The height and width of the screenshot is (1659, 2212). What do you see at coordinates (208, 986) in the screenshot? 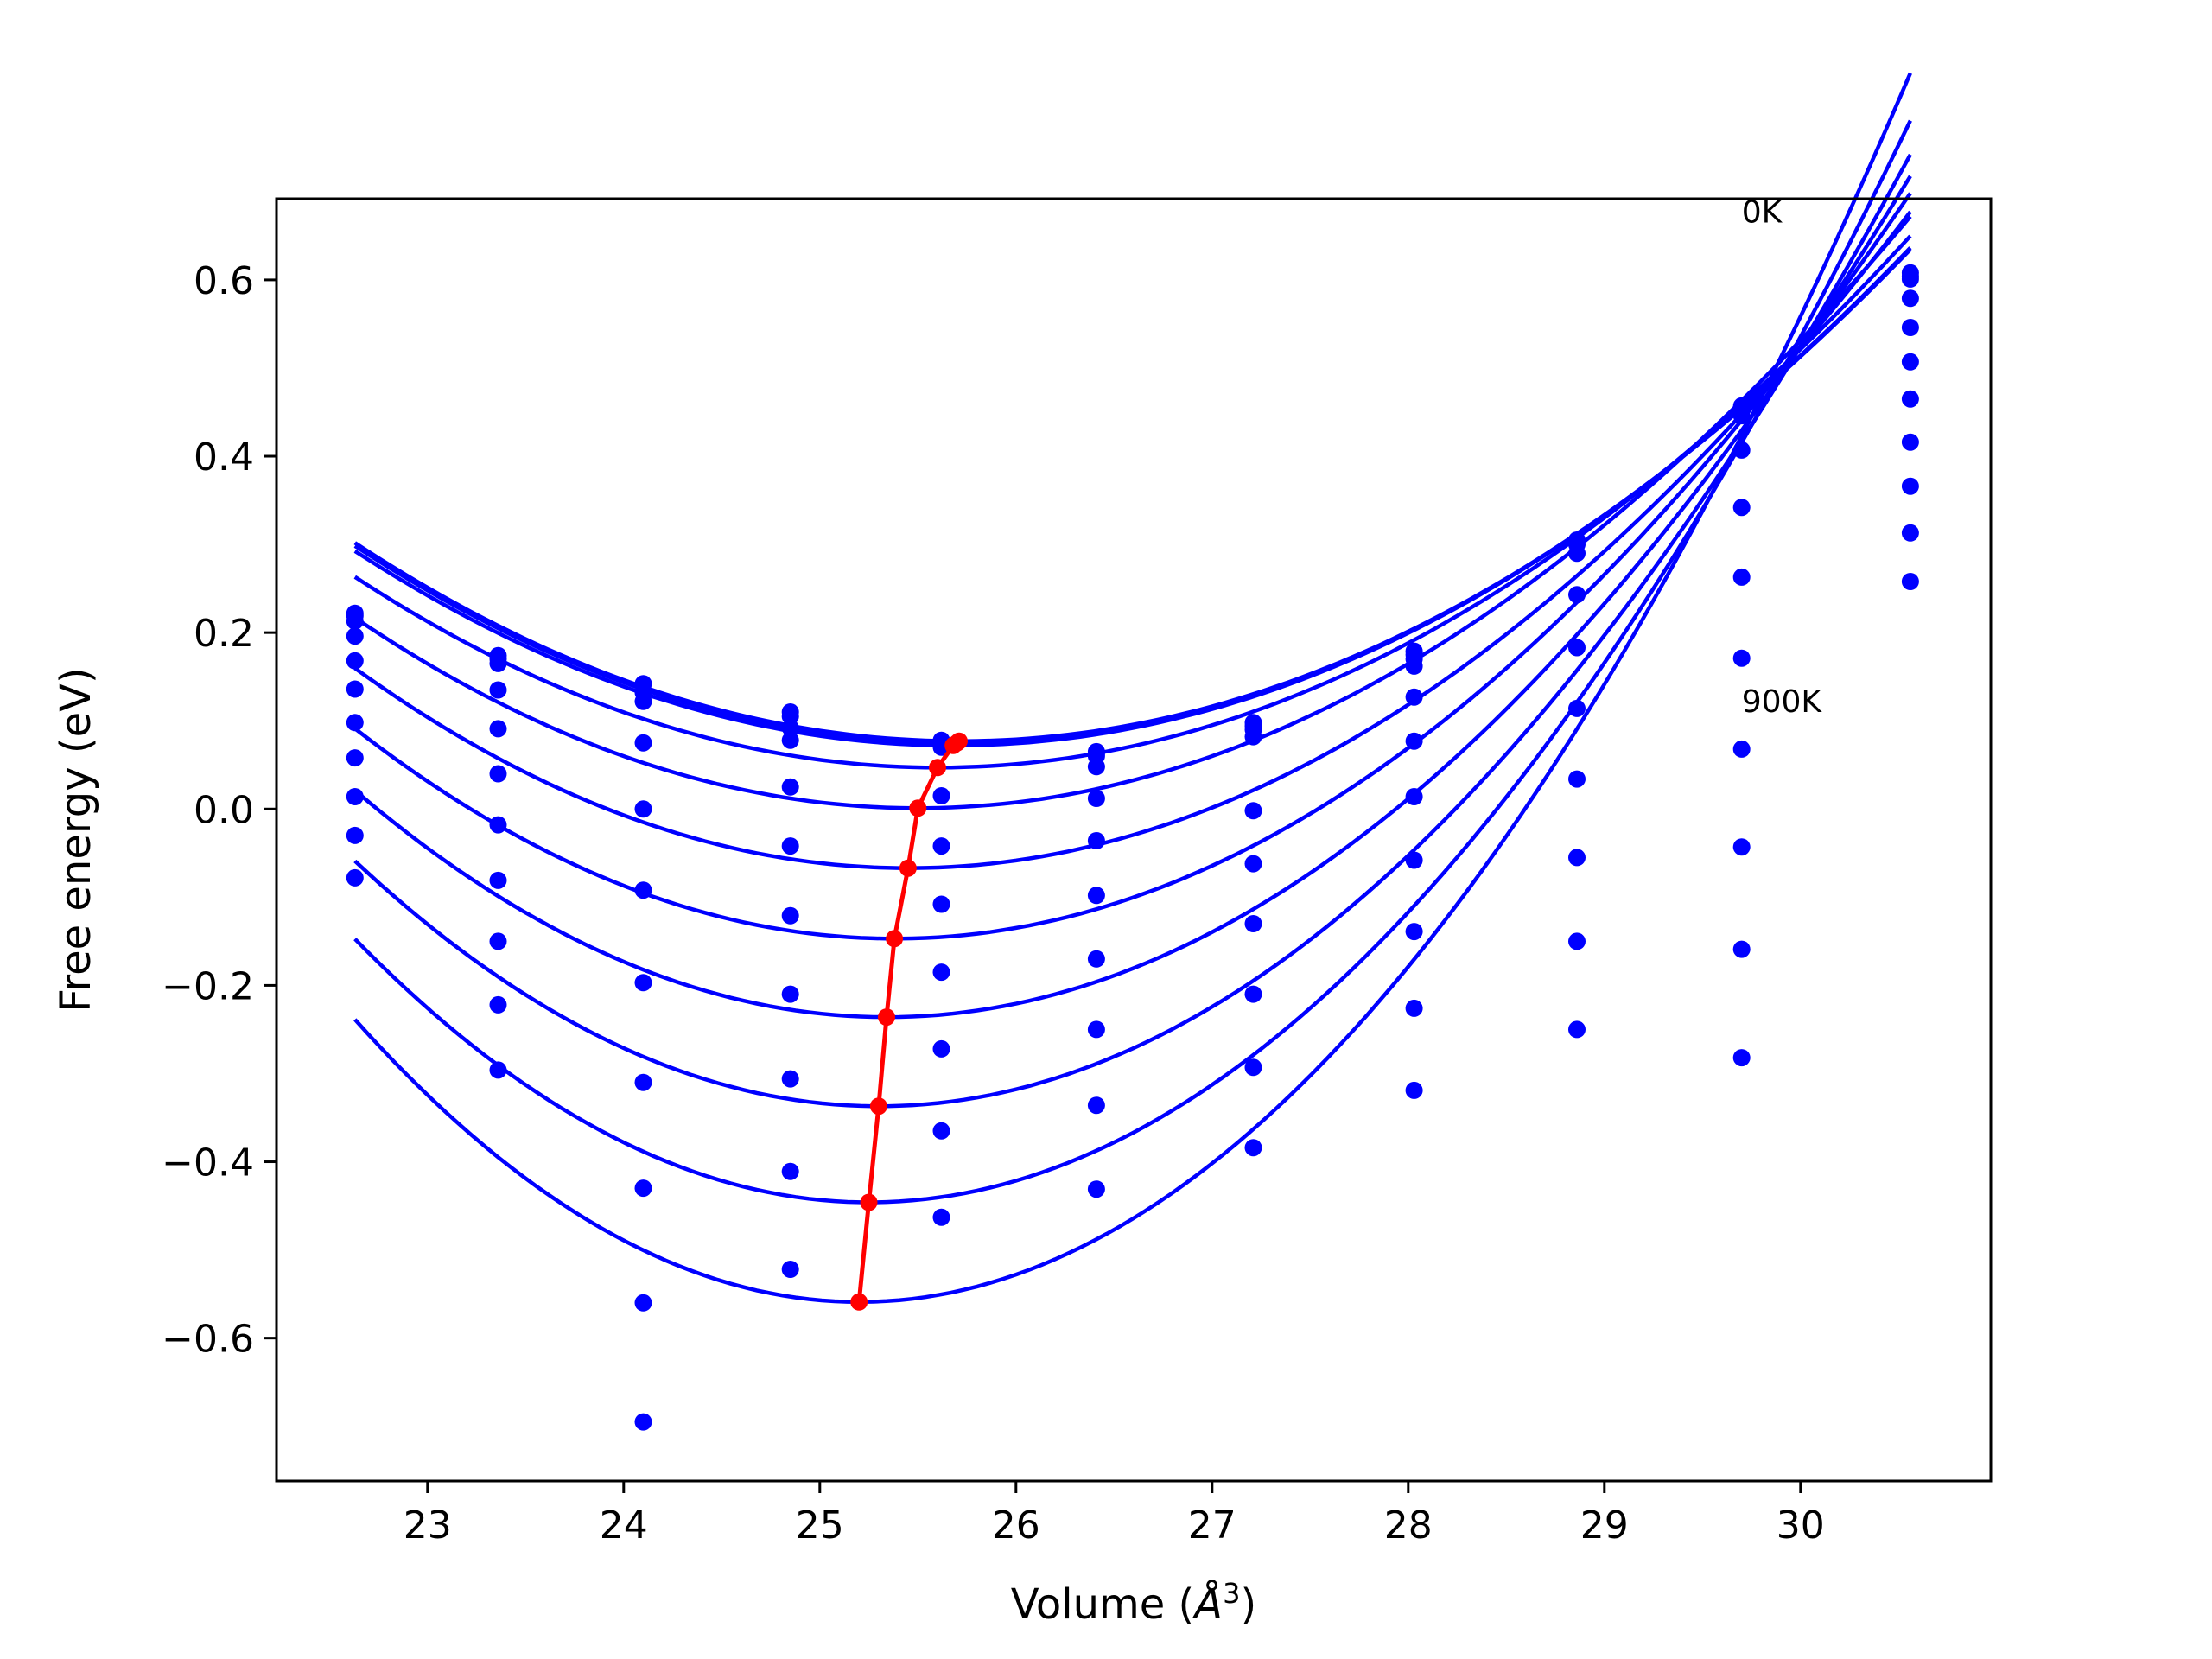
I see `y-tick-label: −0.2` at bounding box center [208, 986].